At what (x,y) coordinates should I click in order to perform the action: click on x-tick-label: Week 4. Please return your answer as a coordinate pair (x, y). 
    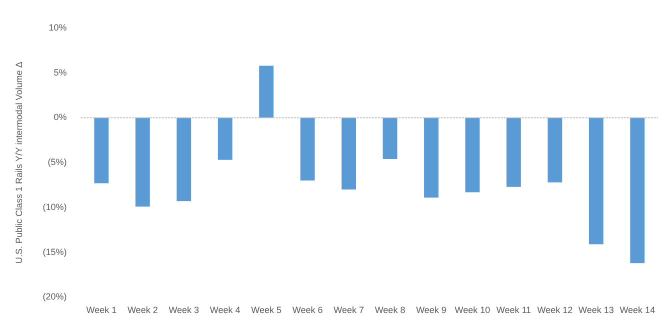
    Looking at the image, I should click on (225, 310).